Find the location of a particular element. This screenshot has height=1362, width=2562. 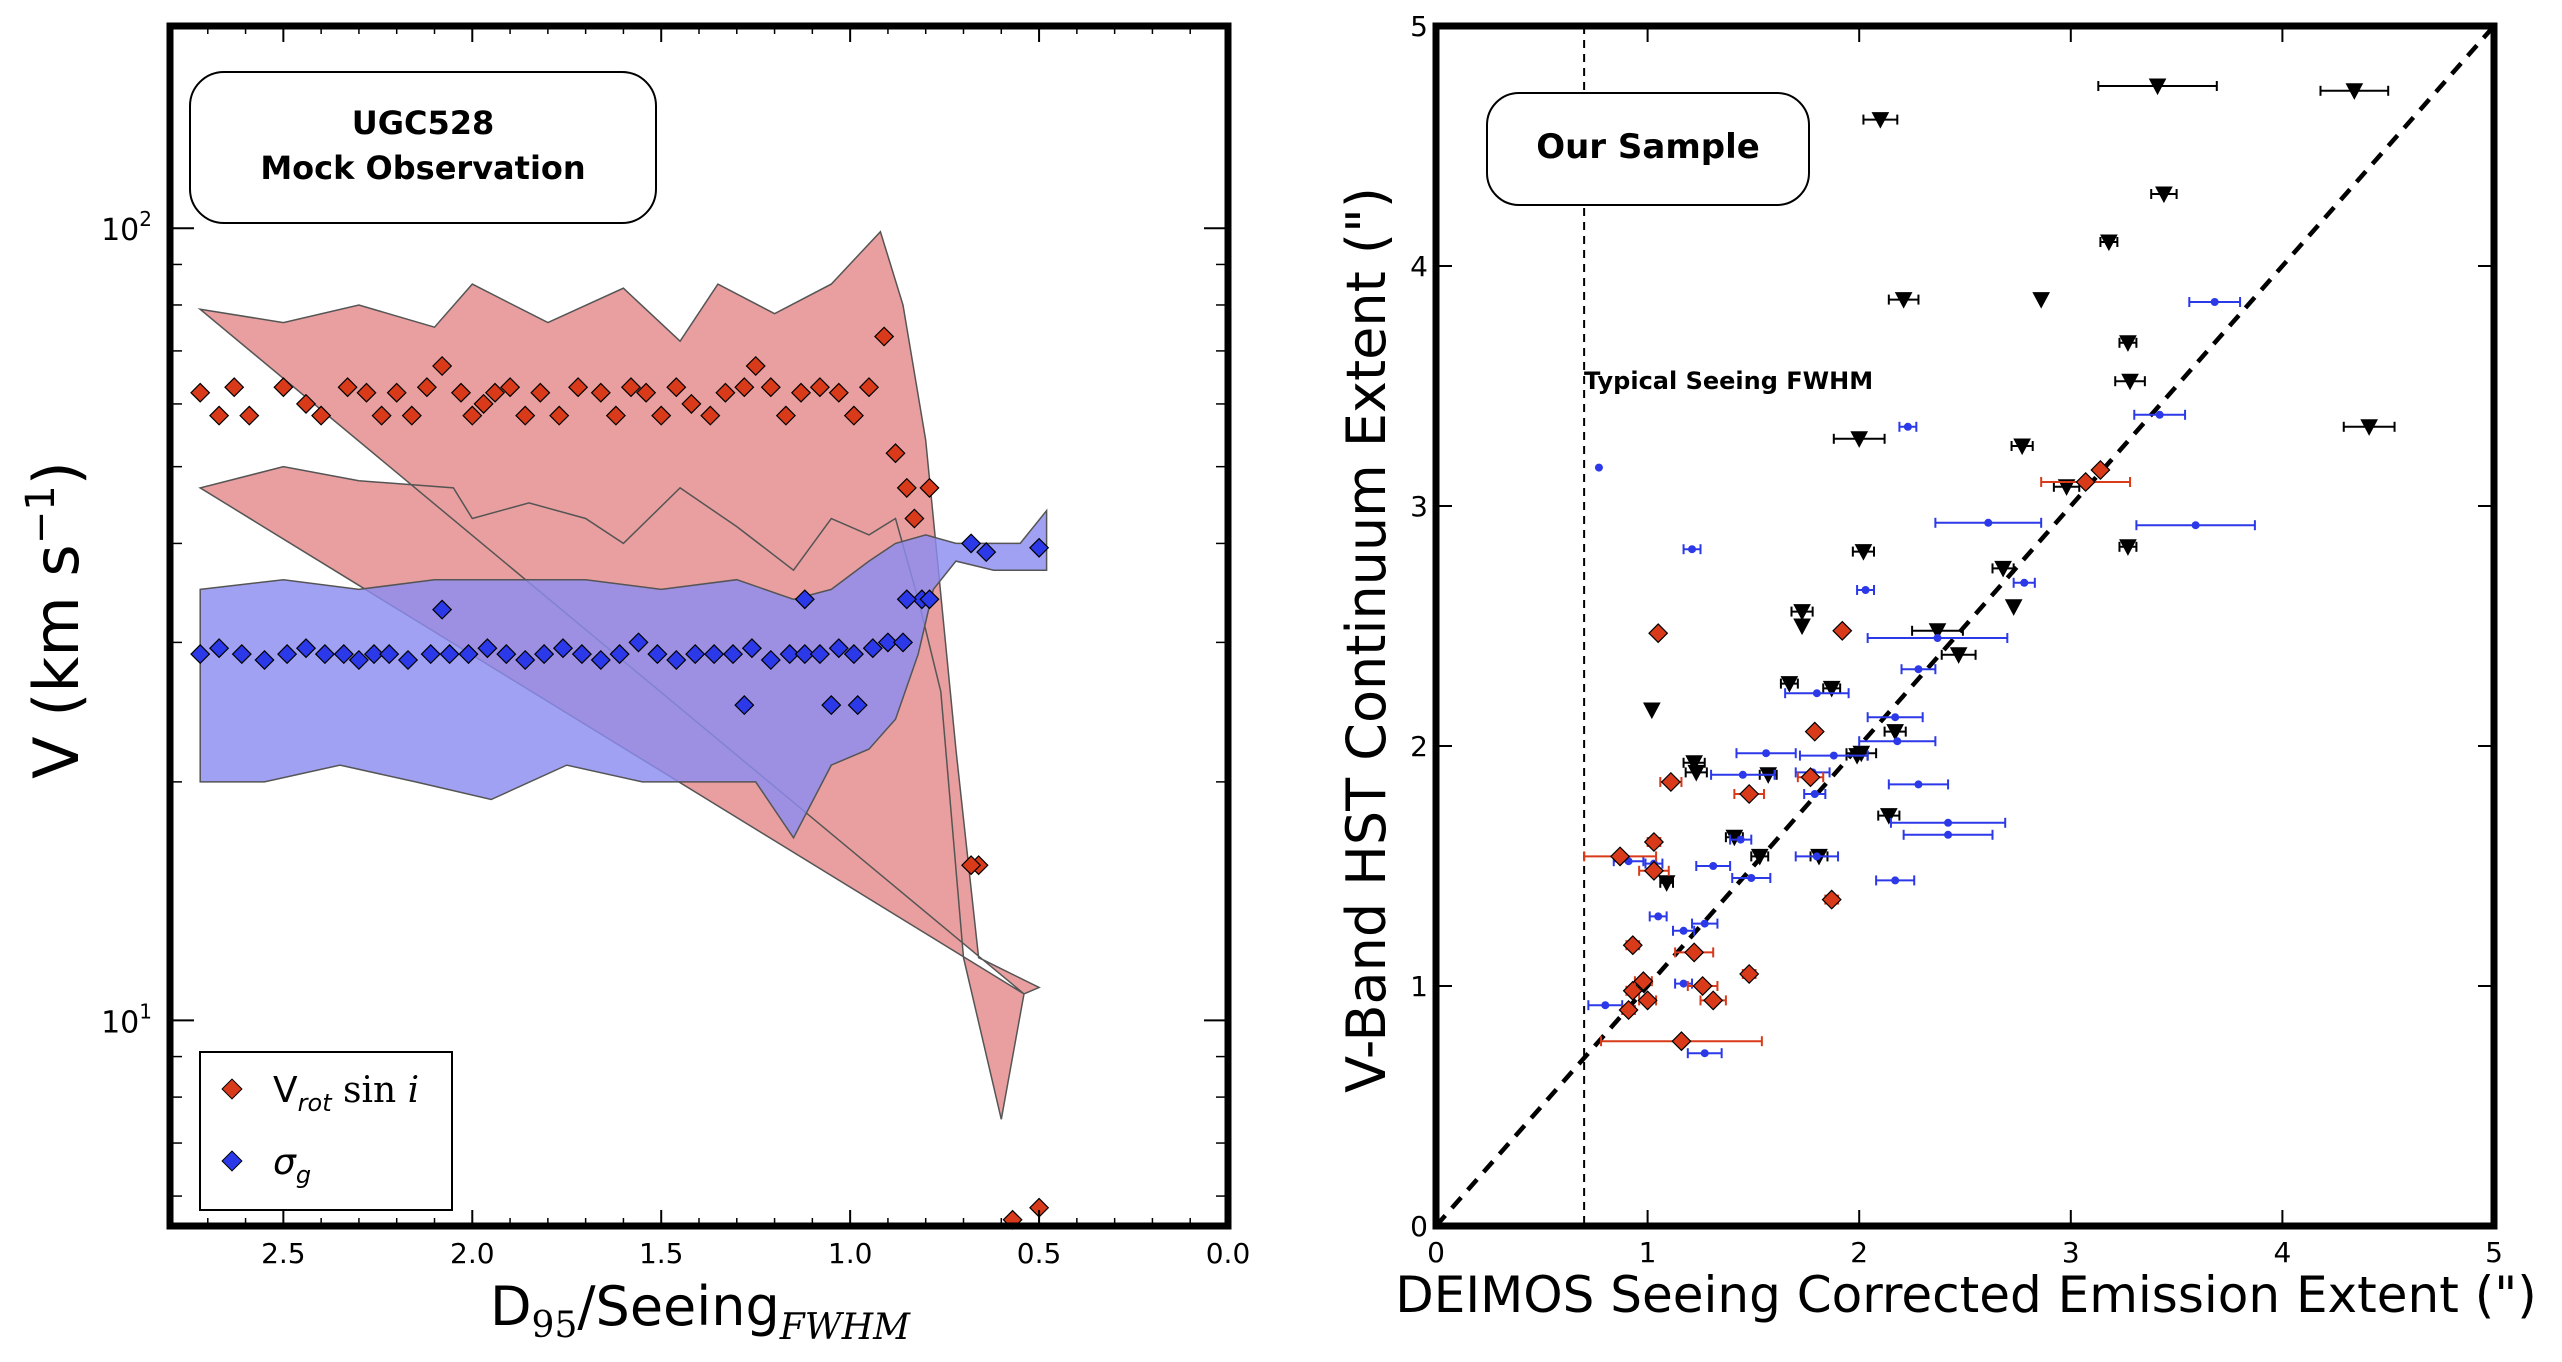

right-annotation-text: Our Sample is located at coordinates (1648, 147).